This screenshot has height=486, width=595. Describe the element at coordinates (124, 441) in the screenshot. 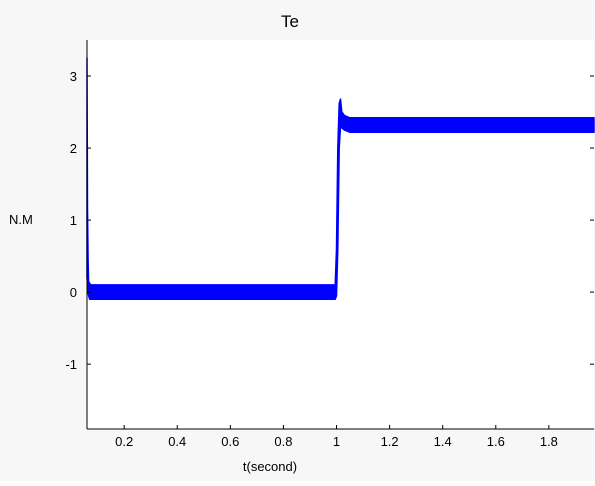

I see `x-tick-label: 0.2` at that location.